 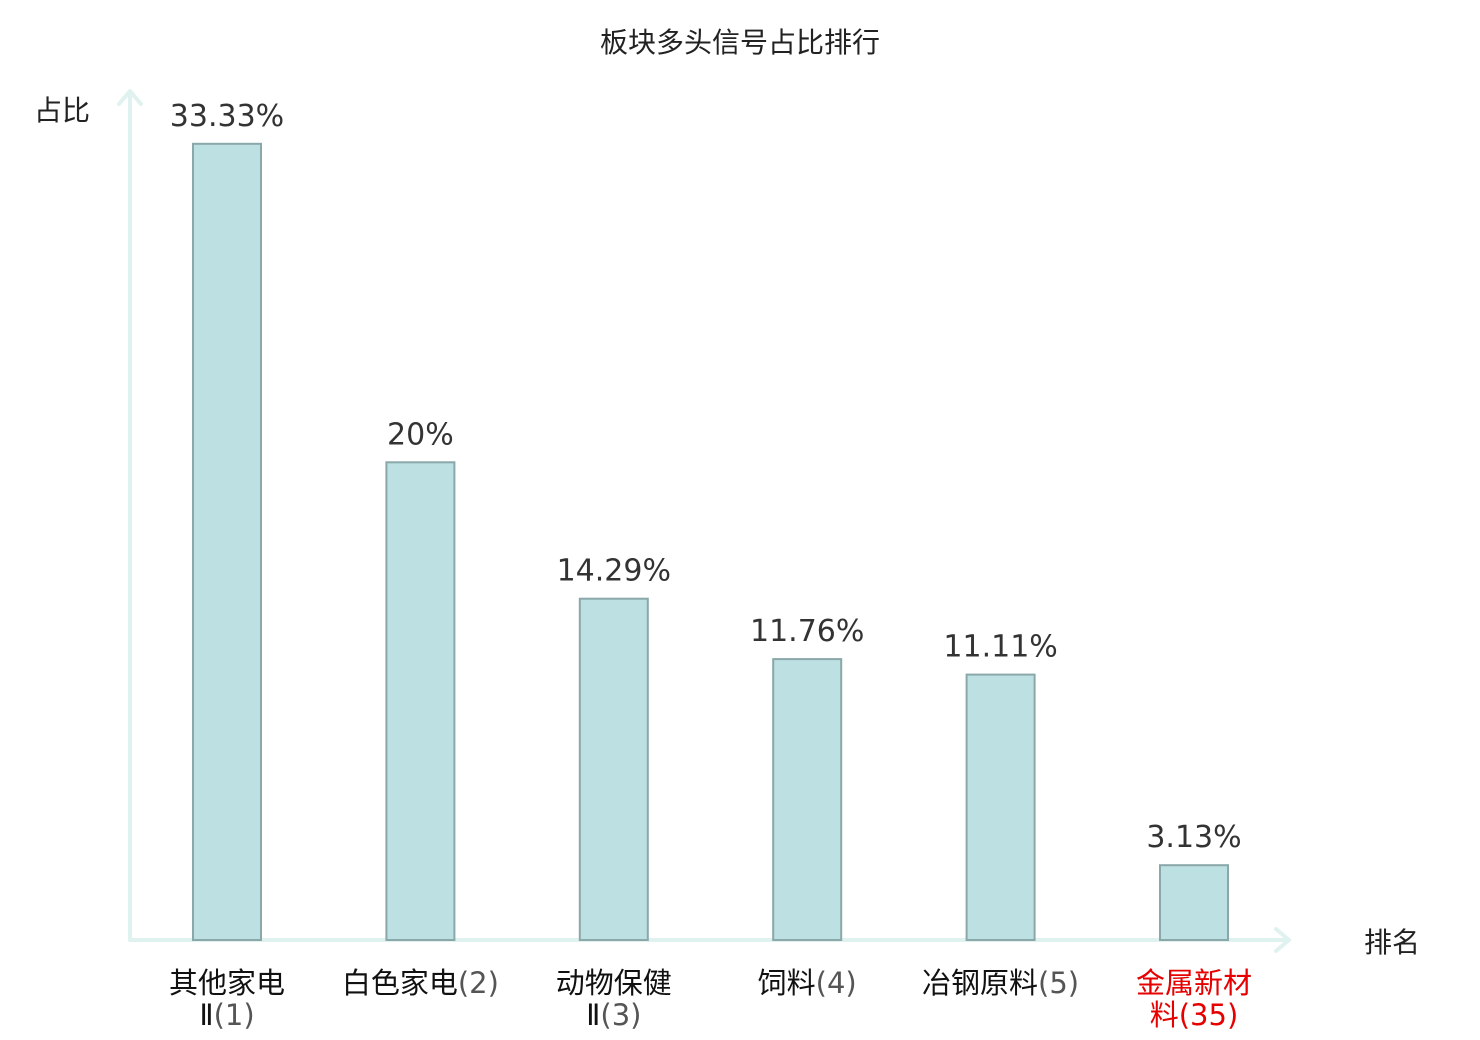 I want to click on y-axis-arrow, so click(x=130, y=97).